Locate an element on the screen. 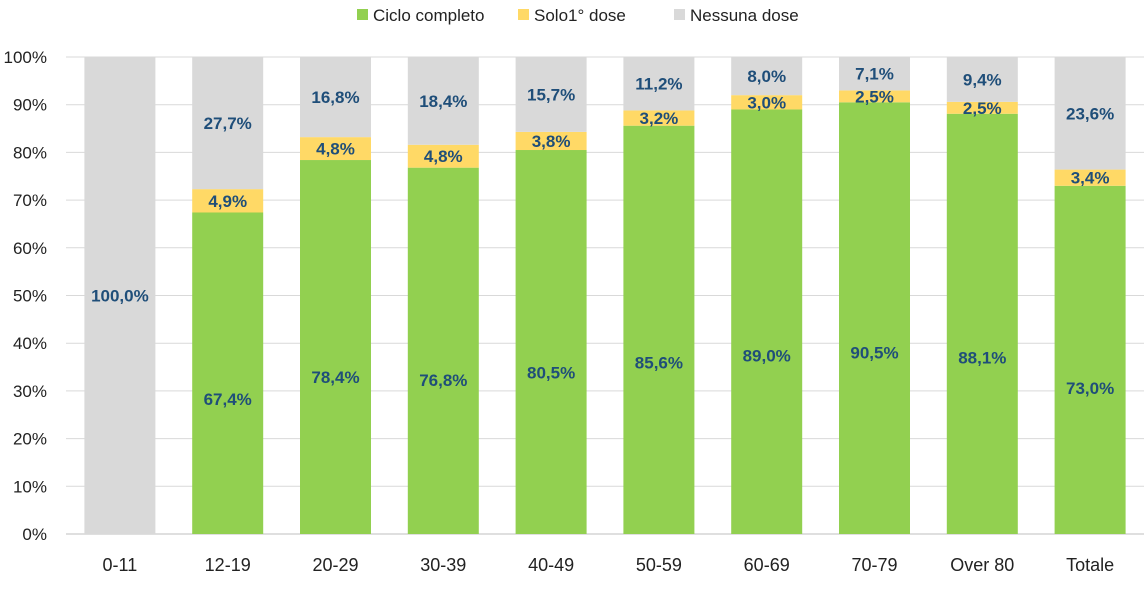 This screenshot has width=1146, height=600. bar-solo1-dose-totale is located at coordinates (1090, 177).